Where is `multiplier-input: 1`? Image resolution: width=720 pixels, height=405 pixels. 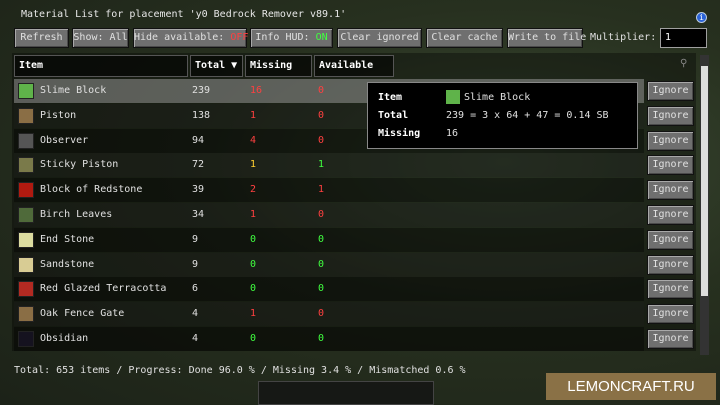
multiplier-input: 1 is located at coordinates (683, 38).